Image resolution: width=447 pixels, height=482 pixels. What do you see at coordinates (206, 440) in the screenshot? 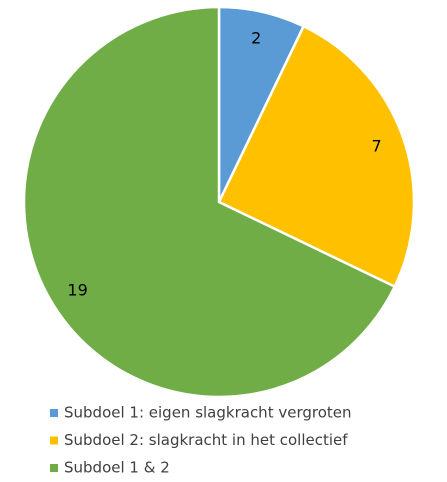
I see `legend-label: Subdoel 2: slagkracht in het collectief` at bounding box center [206, 440].